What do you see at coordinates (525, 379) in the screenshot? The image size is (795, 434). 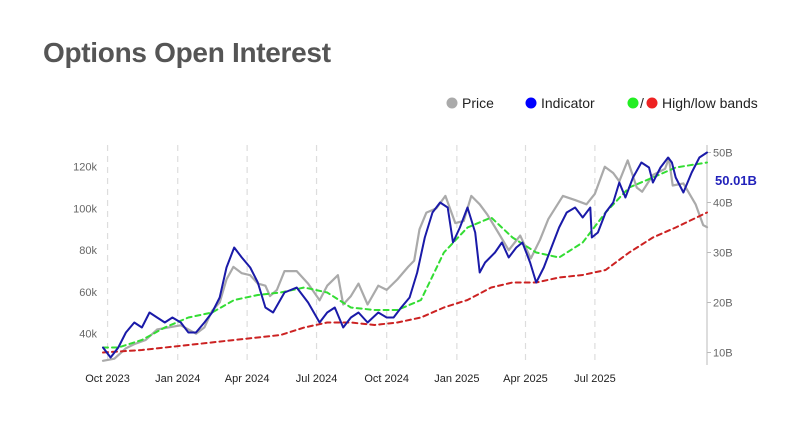 I see `x-tick-label: Apr 2025` at bounding box center [525, 379].